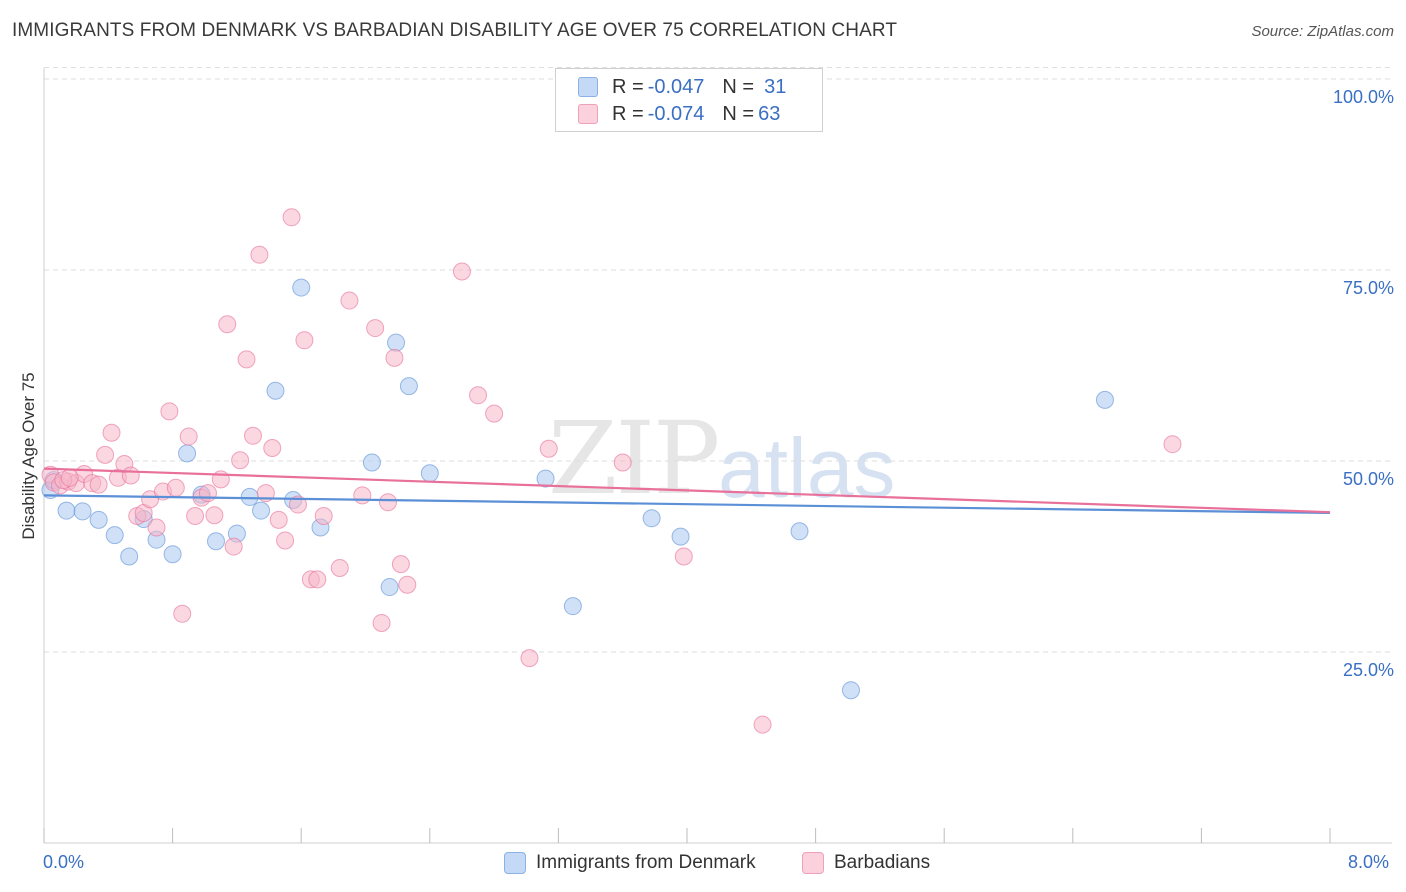 This screenshot has width=1406, height=892. I want to click on denmark-swatch, so click(588, 87).